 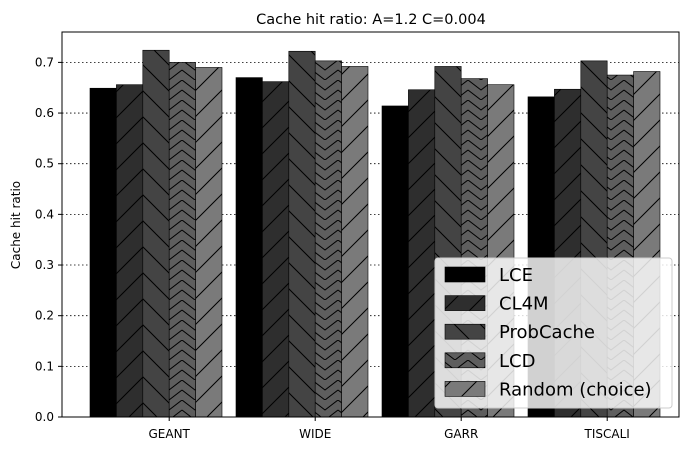 I want to click on x-tick-label: WIDE, so click(x=315, y=434).